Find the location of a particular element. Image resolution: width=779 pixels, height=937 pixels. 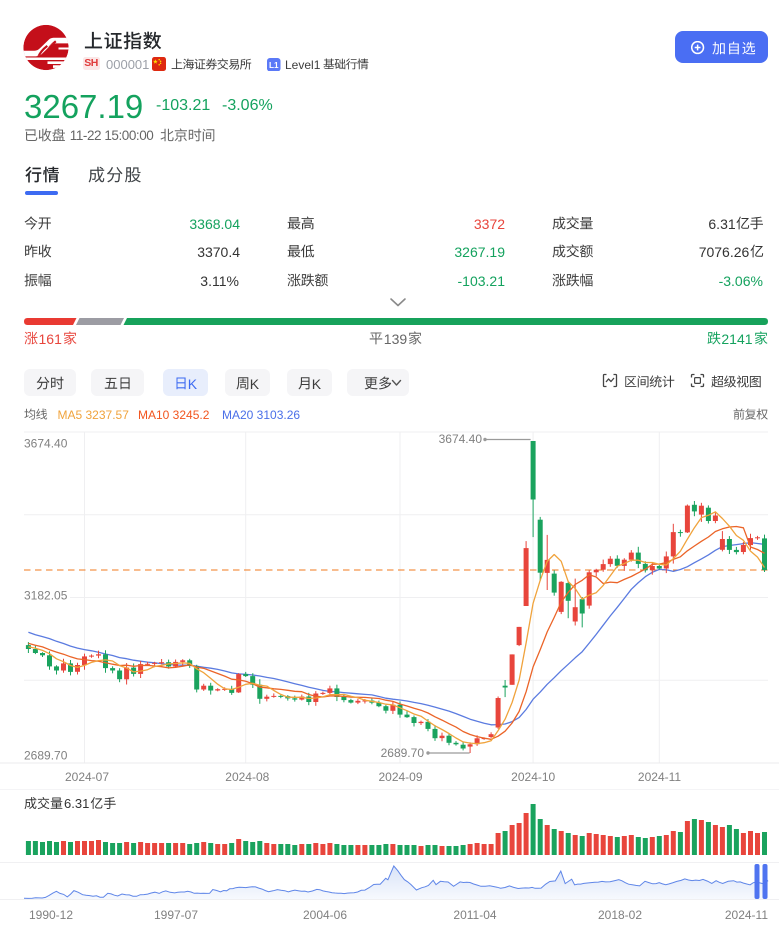

svg-text: 2004-06 is located at coordinates (325, 915).